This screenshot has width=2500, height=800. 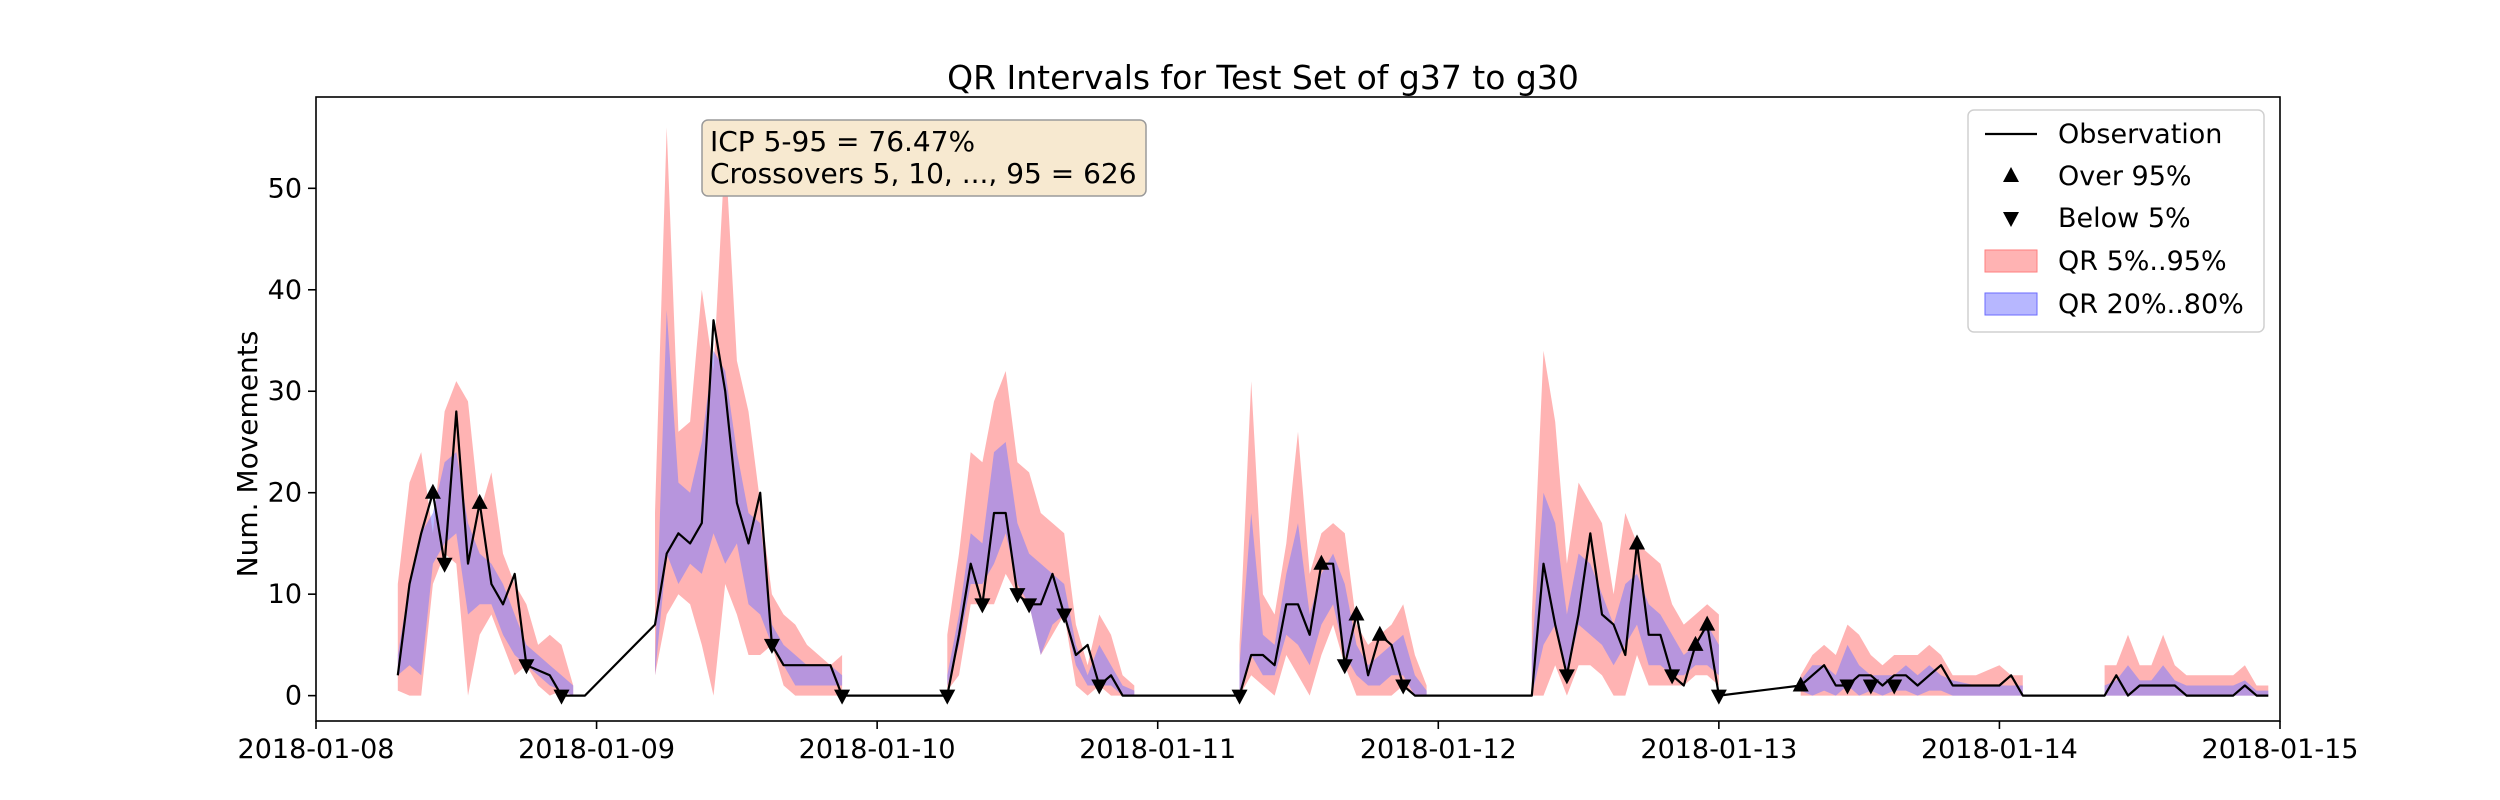 What do you see at coordinates (293, 696) in the screenshot?
I see `y-tick-label-0: 0` at bounding box center [293, 696].